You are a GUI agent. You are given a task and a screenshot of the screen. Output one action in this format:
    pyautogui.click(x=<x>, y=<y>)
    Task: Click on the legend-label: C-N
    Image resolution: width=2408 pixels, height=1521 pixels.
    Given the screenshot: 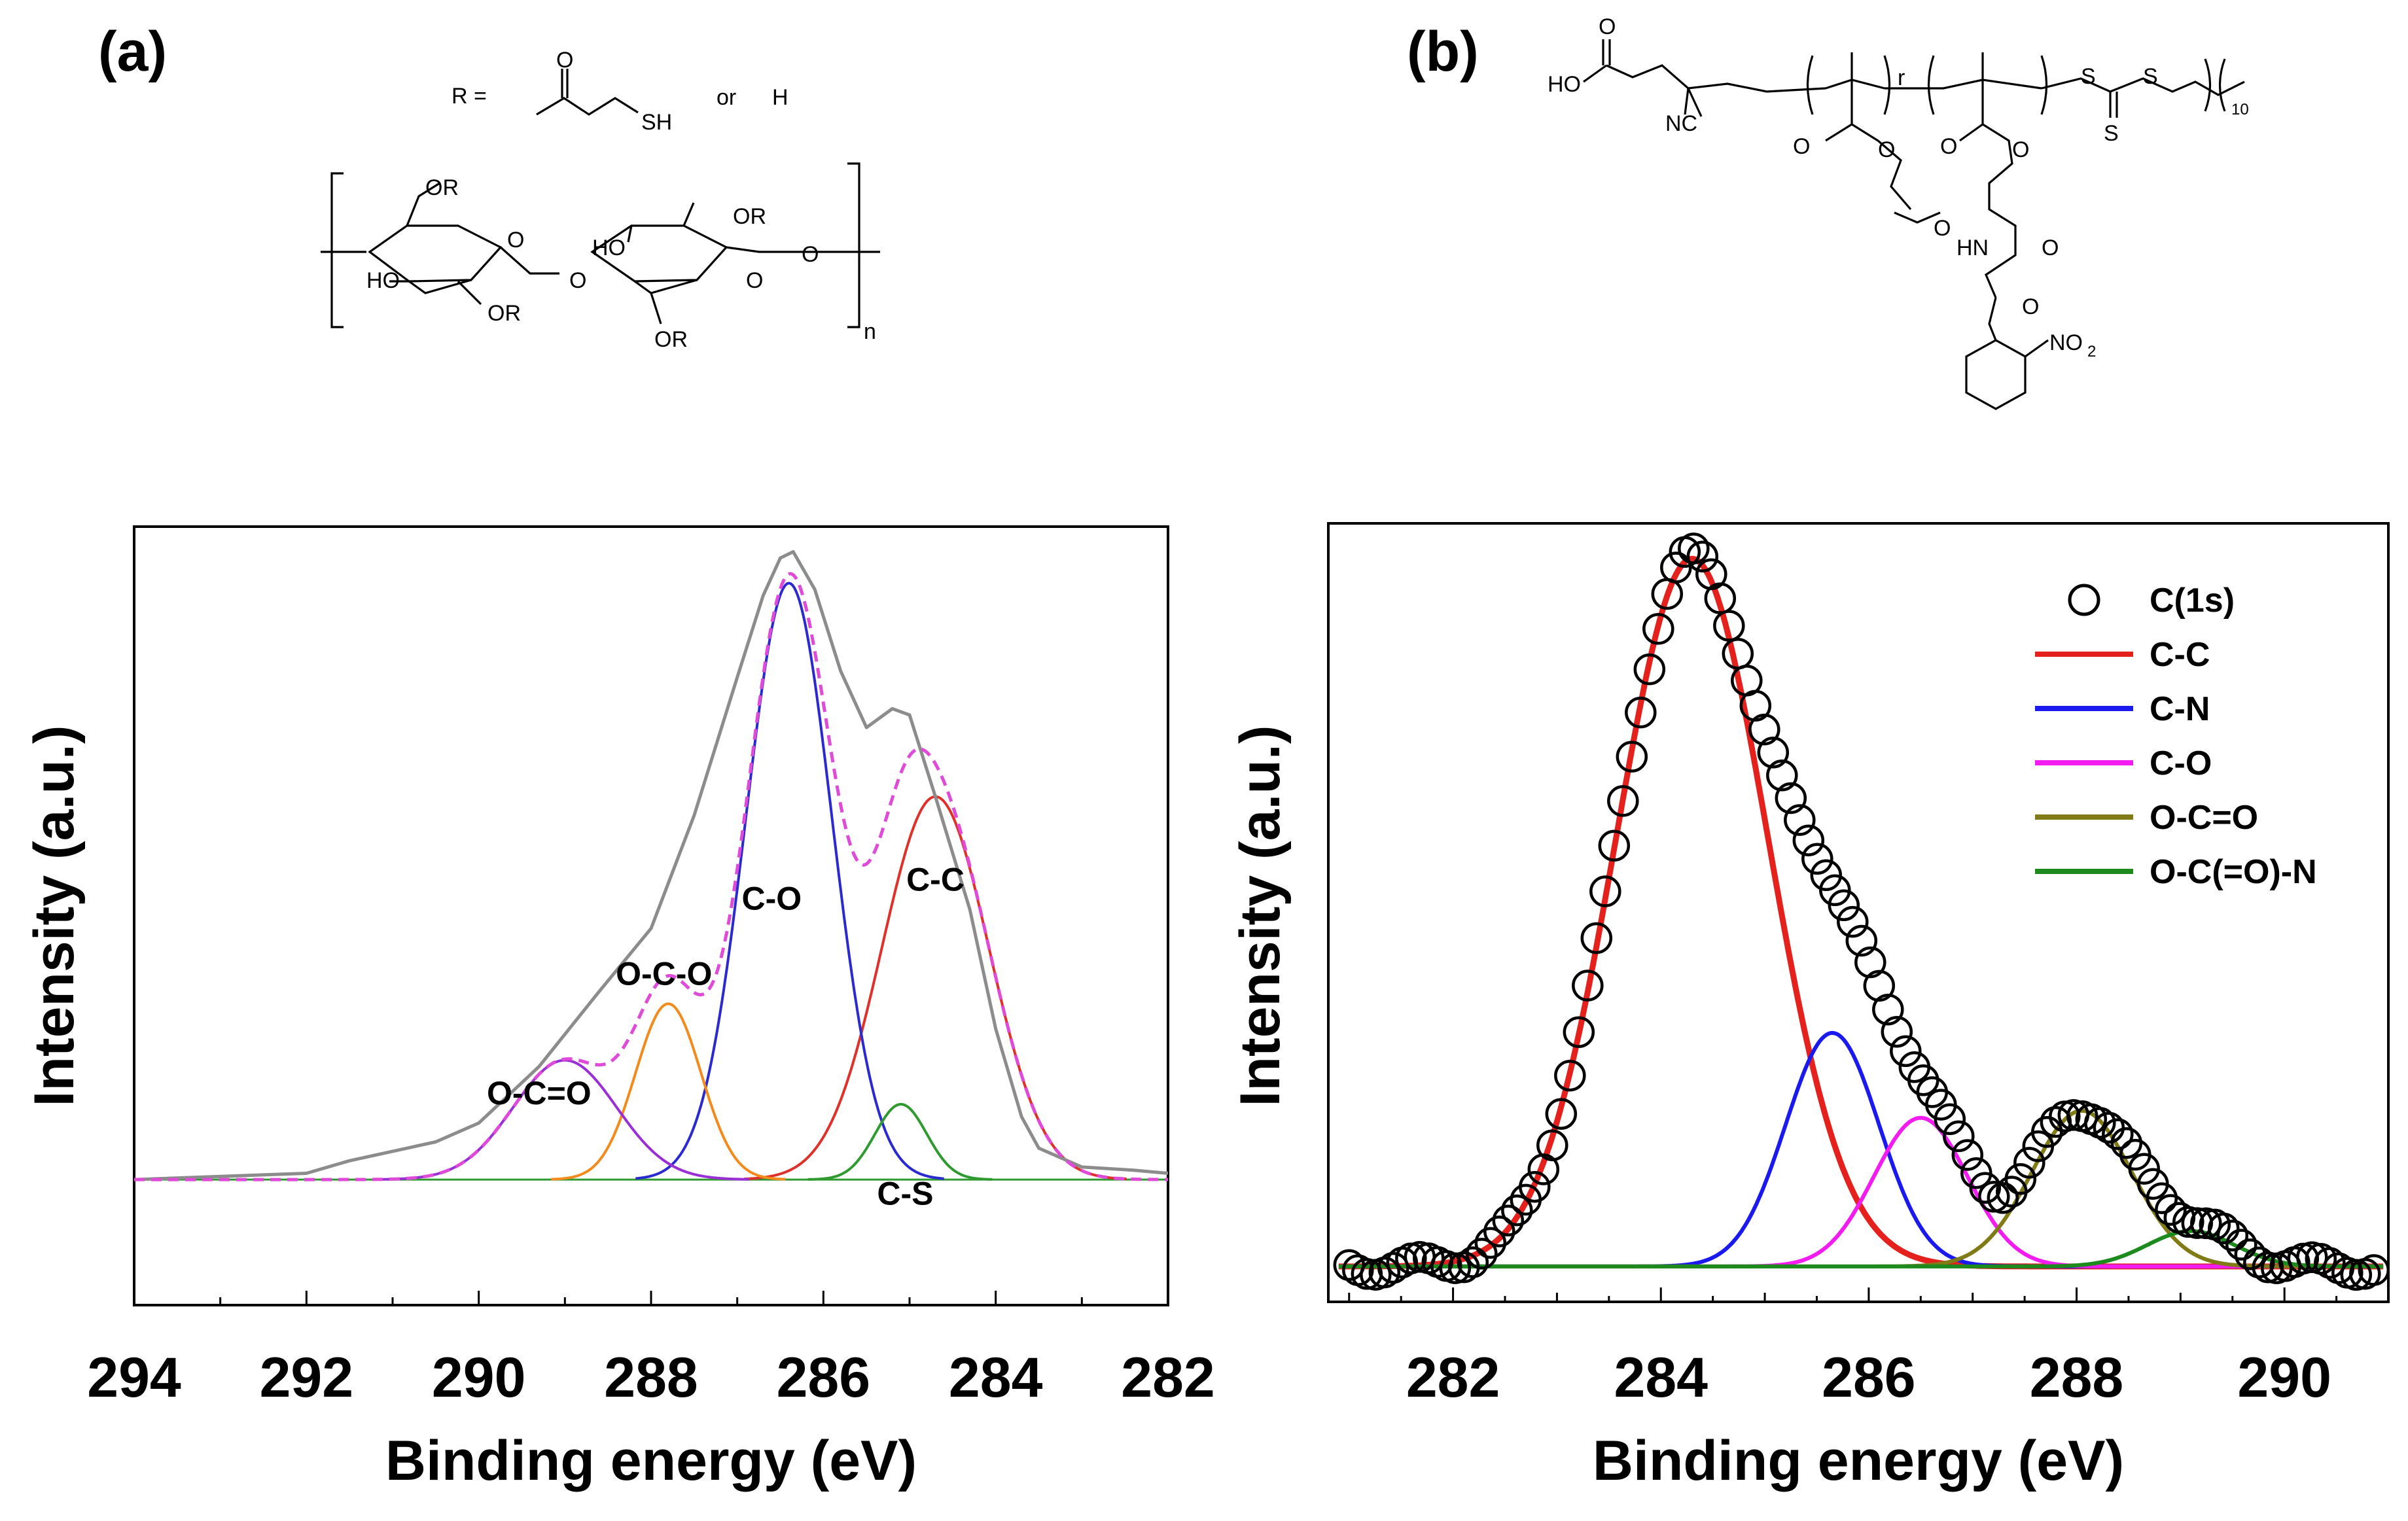 What is the action you would take?
    pyautogui.click(x=2180, y=709)
    